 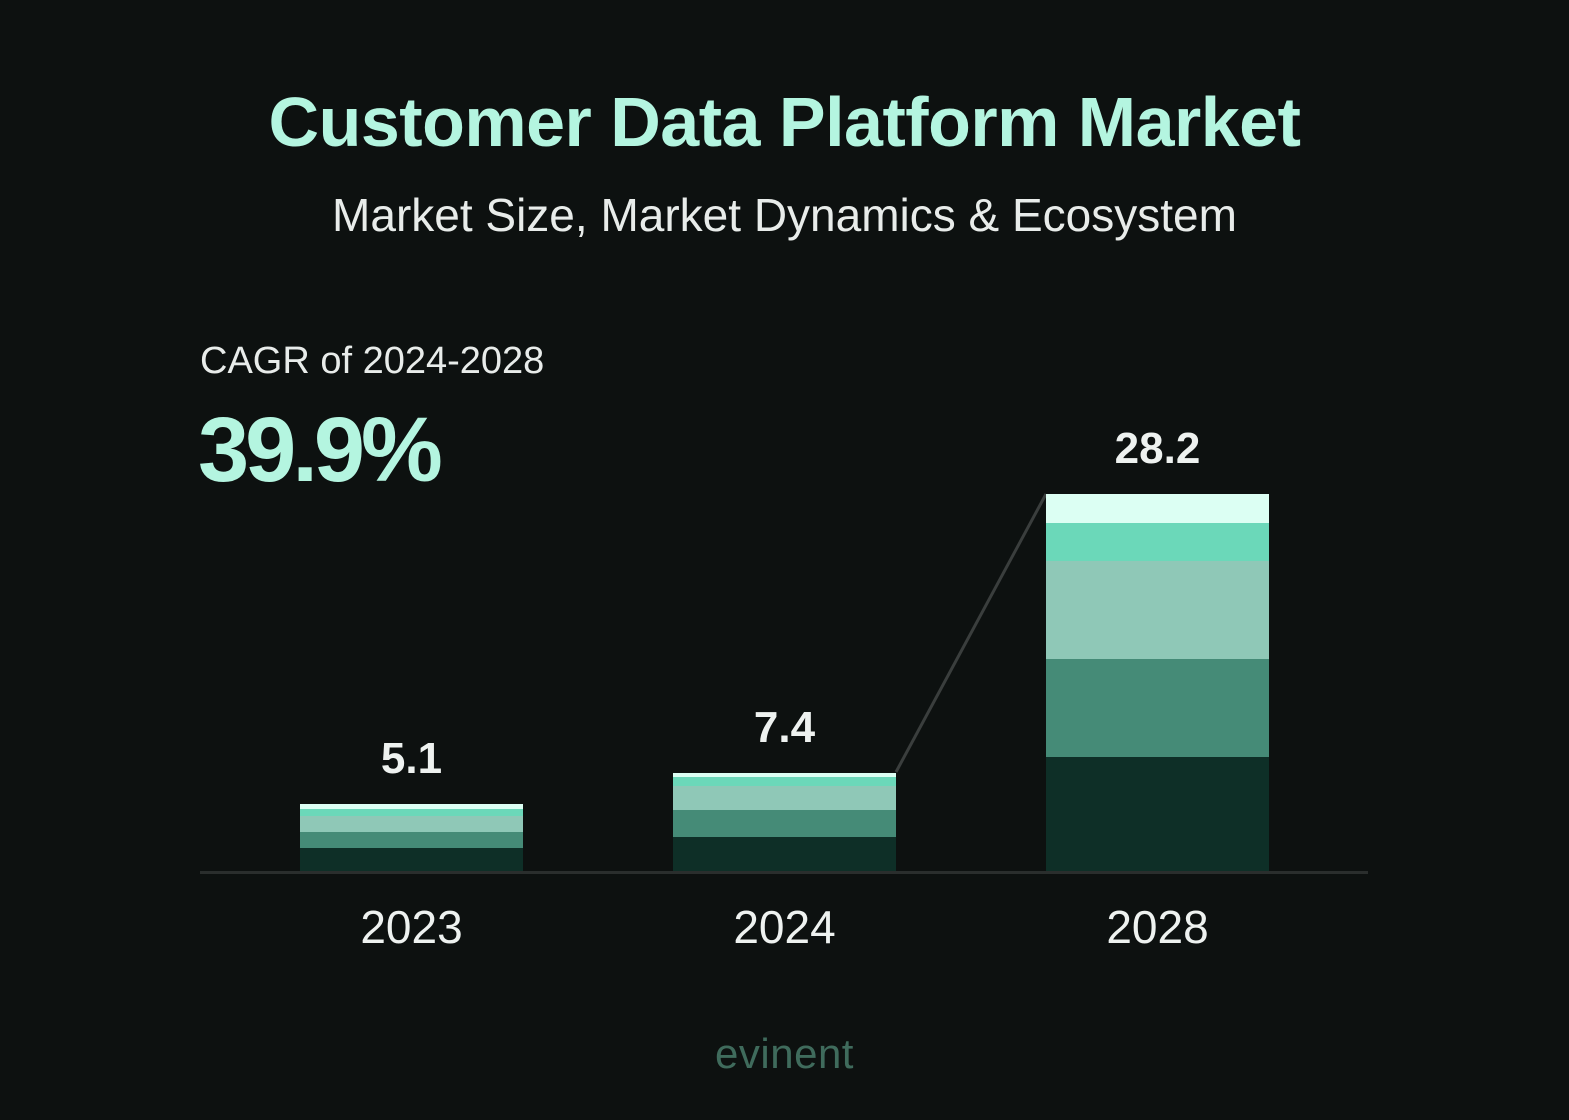 What do you see at coordinates (784, 122) in the screenshot?
I see `chart-title: Customer Data Platform Market` at bounding box center [784, 122].